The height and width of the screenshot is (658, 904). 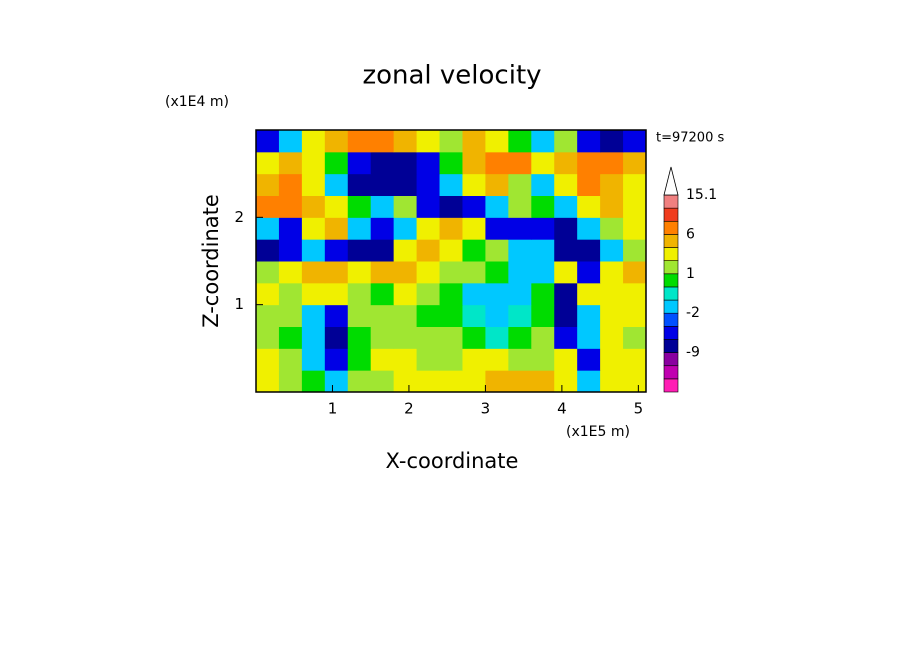 I want to click on x-tick-label: 4, so click(x=562, y=409).